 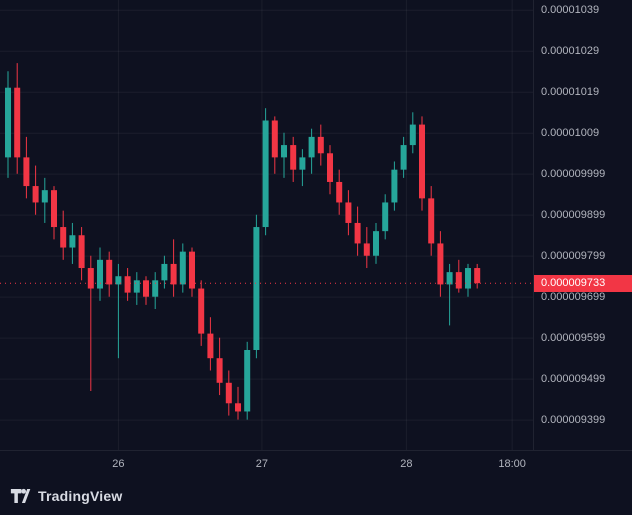 What do you see at coordinates (570, 92) in the screenshot?
I see `price-axis-label: 0.00001019` at bounding box center [570, 92].